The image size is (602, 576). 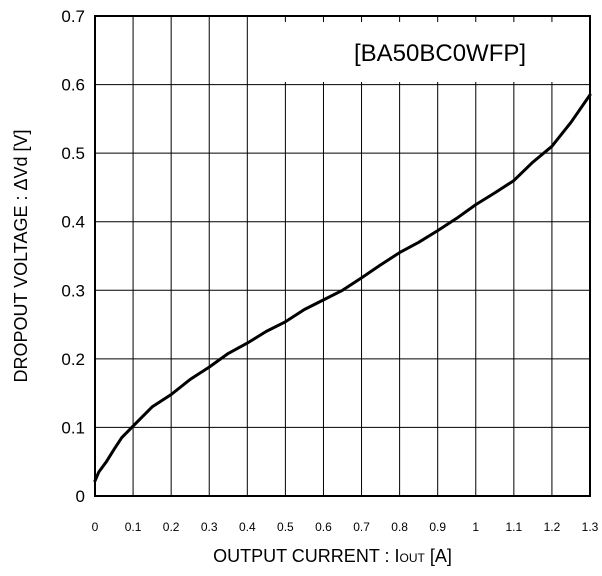 I want to click on y-tick-labels: 0 0.1 0.2 0.3 0.4 0.5 0.6 0.7, so click(x=73, y=256).